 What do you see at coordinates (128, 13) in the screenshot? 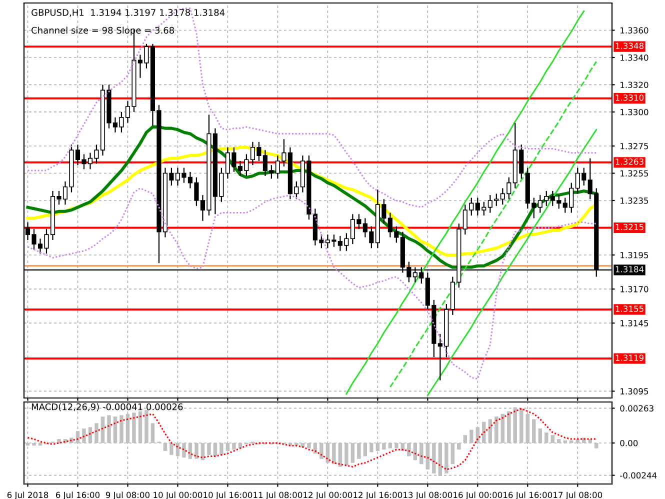
I see `text: GBPUSD,H1 1.3194 1.3197 1.3178 1.3184` at bounding box center [128, 13].